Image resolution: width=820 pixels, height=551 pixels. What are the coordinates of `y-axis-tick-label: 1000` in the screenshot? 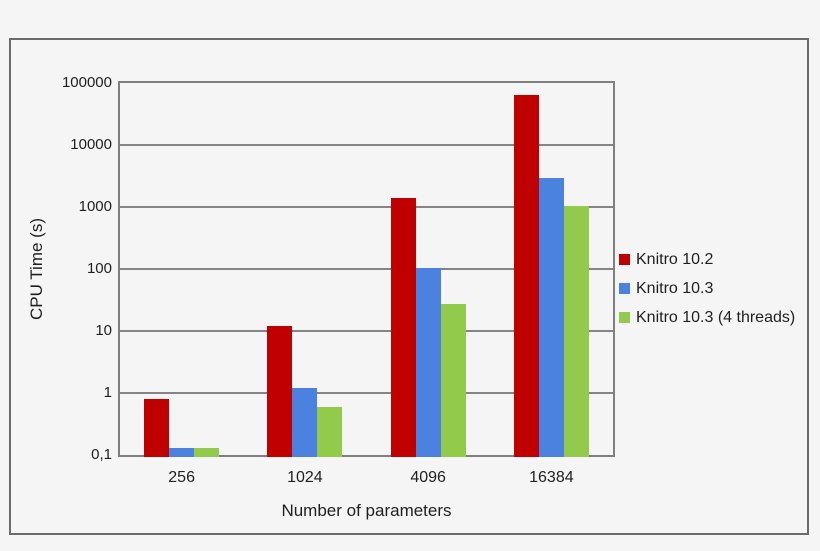 It's located at (95, 206).